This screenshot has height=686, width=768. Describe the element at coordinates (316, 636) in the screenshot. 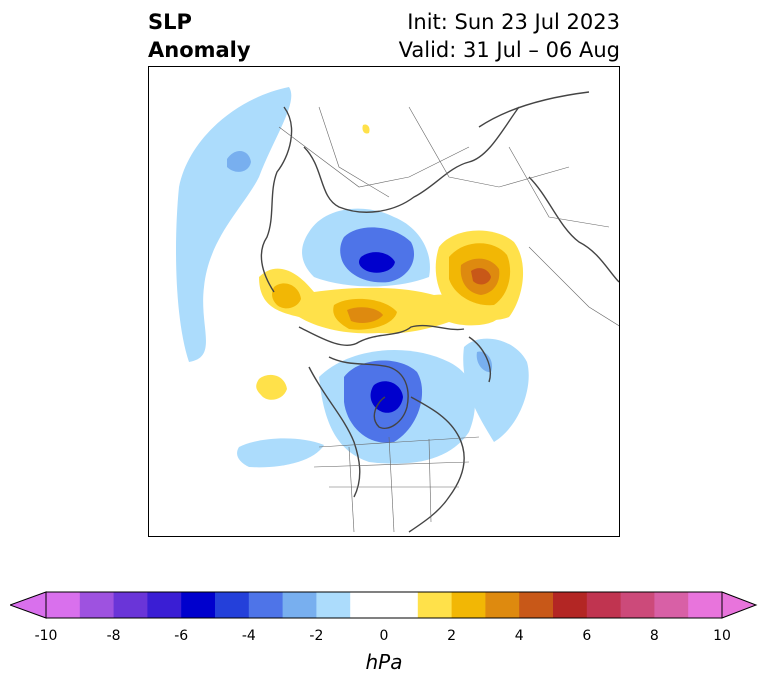

I see `colorbar-tick-label: -2` at that location.